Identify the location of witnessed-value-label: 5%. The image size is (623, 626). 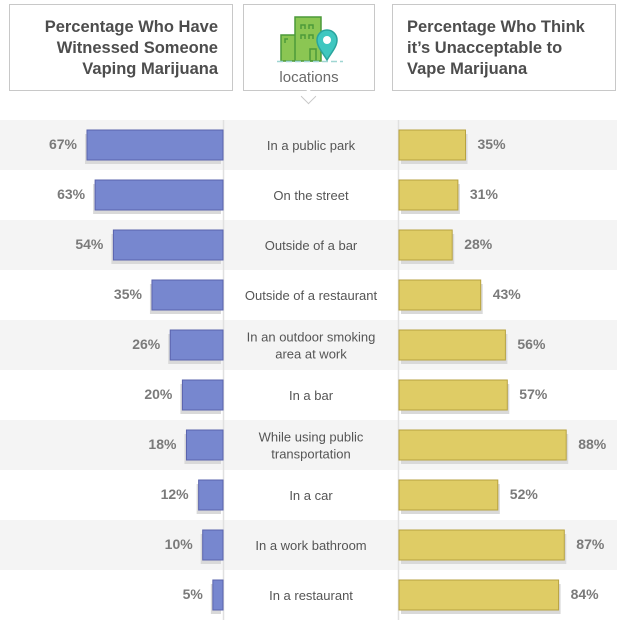
(193, 594).